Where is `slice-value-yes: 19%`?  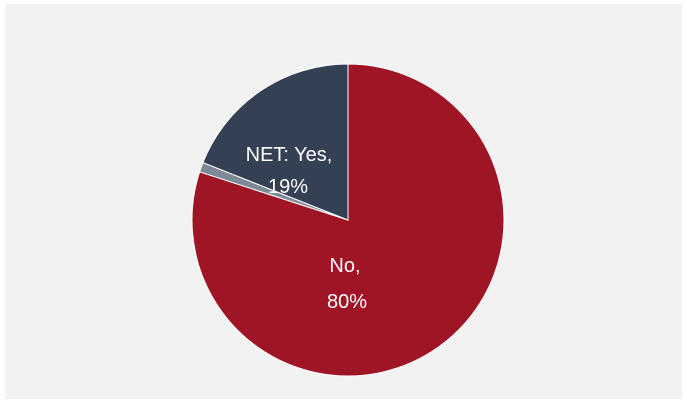
slice-value-yes: 19% is located at coordinates (288, 187).